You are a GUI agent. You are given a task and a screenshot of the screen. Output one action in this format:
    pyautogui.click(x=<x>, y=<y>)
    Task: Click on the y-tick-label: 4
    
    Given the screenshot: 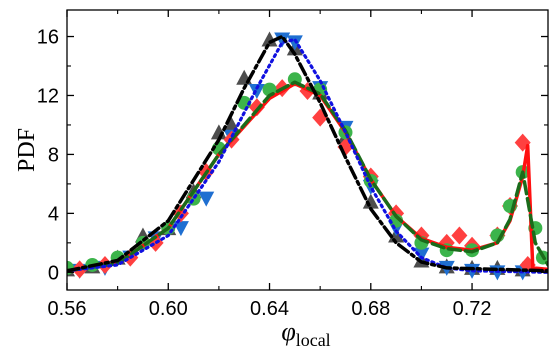 What is the action you would take?
    pyautogui.click(x=53, y=214)
    